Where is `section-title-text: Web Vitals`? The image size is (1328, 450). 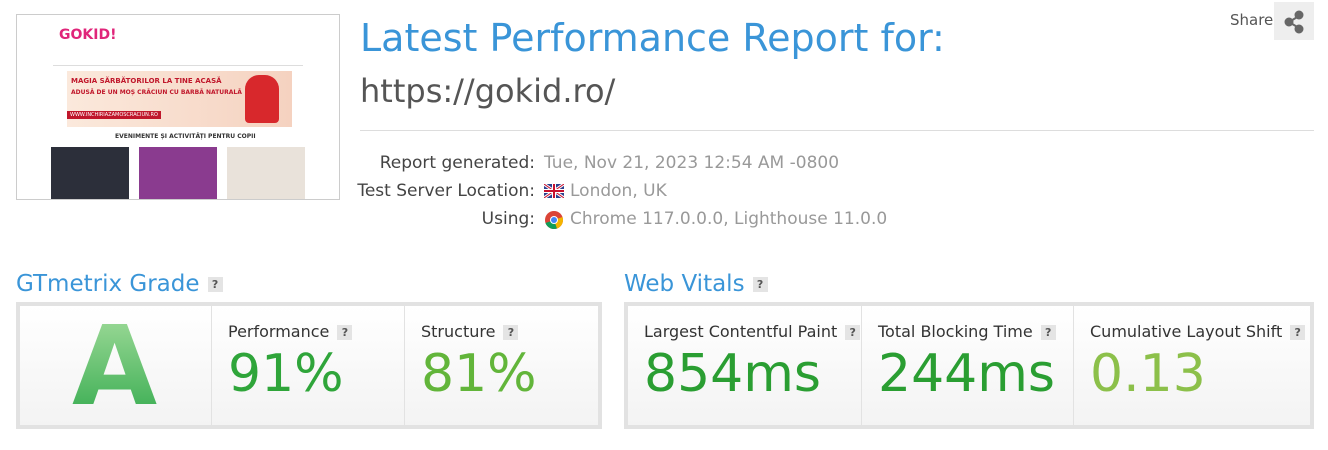 section-title-text: Web Vitals is located at coordinates (684, 284).